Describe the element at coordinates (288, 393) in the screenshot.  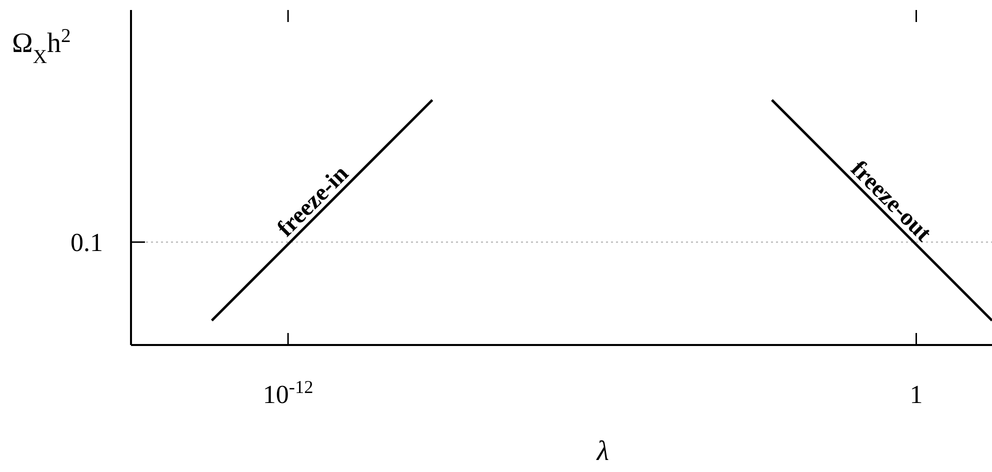
I see `x-tick-label: 10$^{-12}$` at that location.